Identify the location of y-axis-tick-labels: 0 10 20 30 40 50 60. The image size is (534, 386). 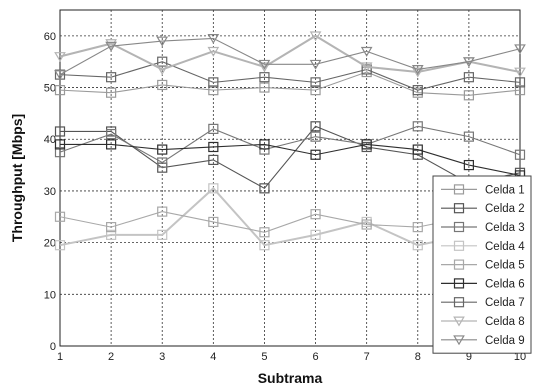
(50, 192).